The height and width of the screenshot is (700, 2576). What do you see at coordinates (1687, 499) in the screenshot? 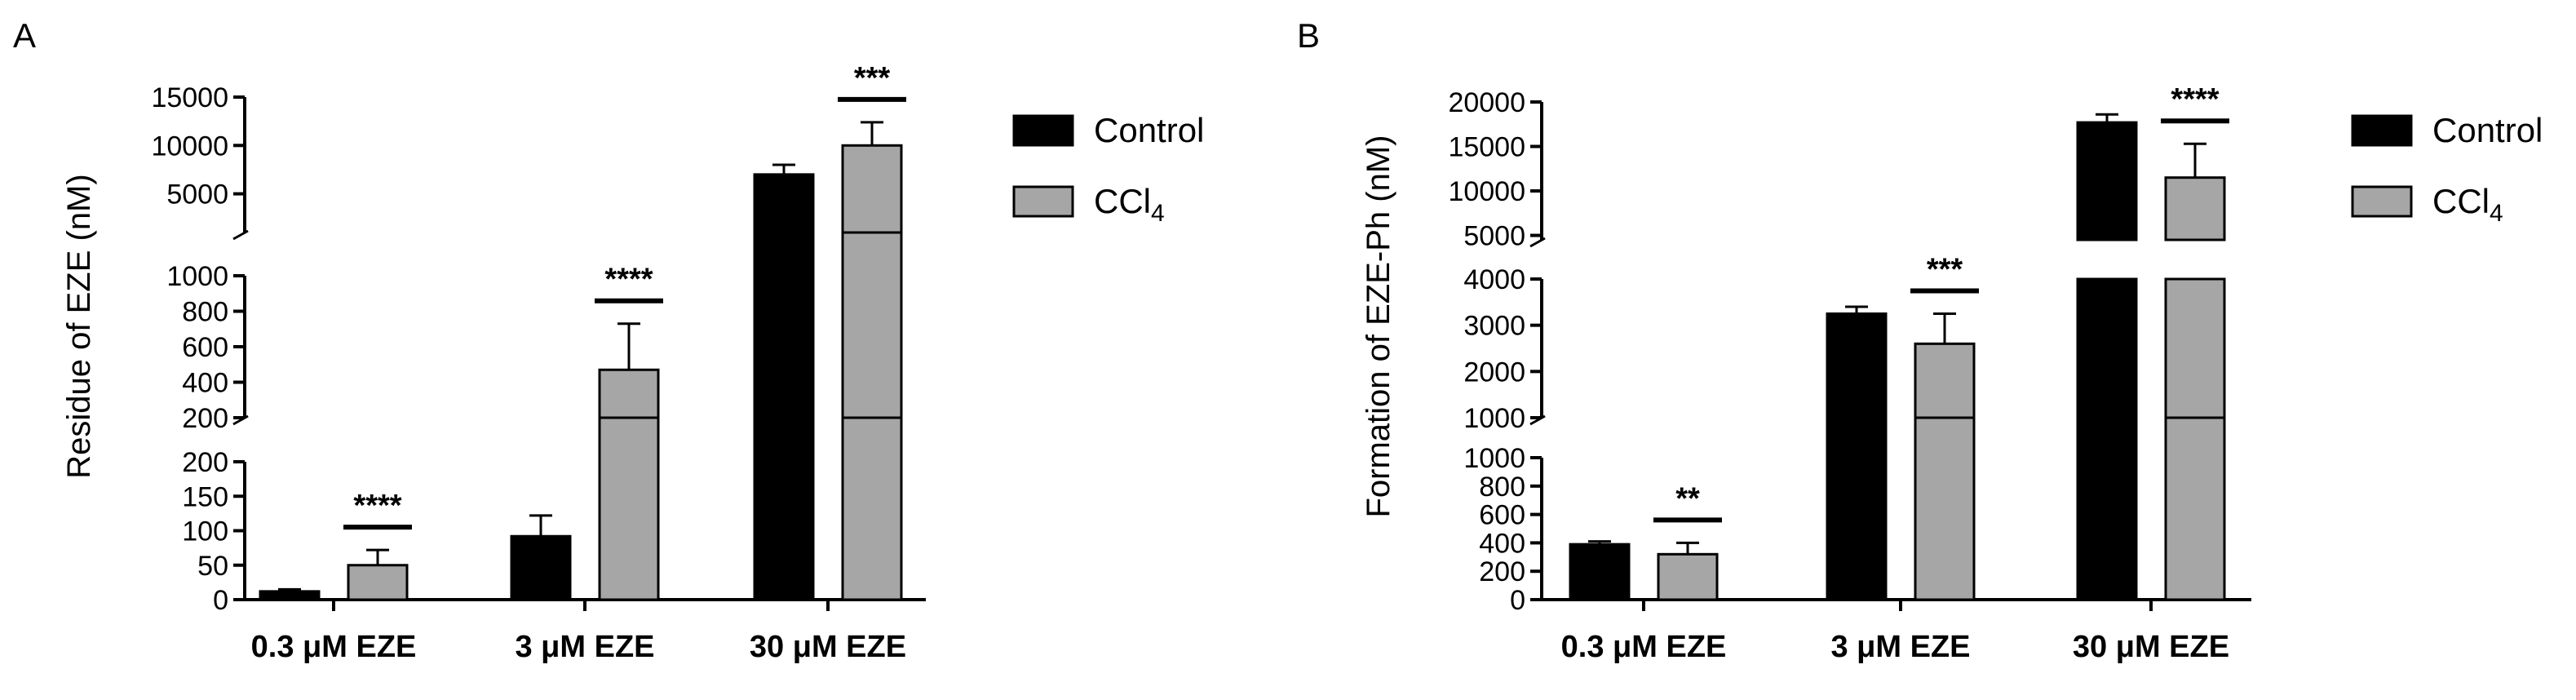
I see `significance-label: **` at bounding box center [1687, 499].